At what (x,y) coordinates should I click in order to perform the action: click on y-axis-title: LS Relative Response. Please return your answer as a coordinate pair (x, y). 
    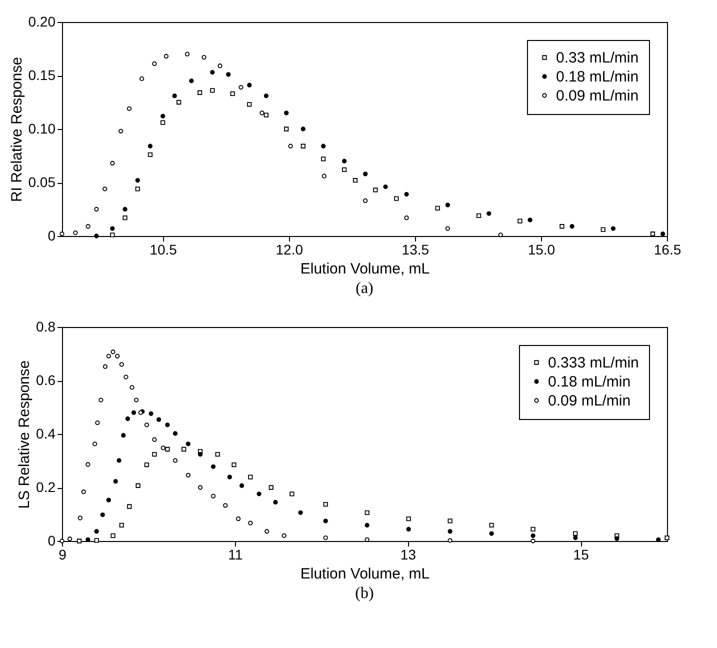
    Looking at the image, I should click on (25, 434).